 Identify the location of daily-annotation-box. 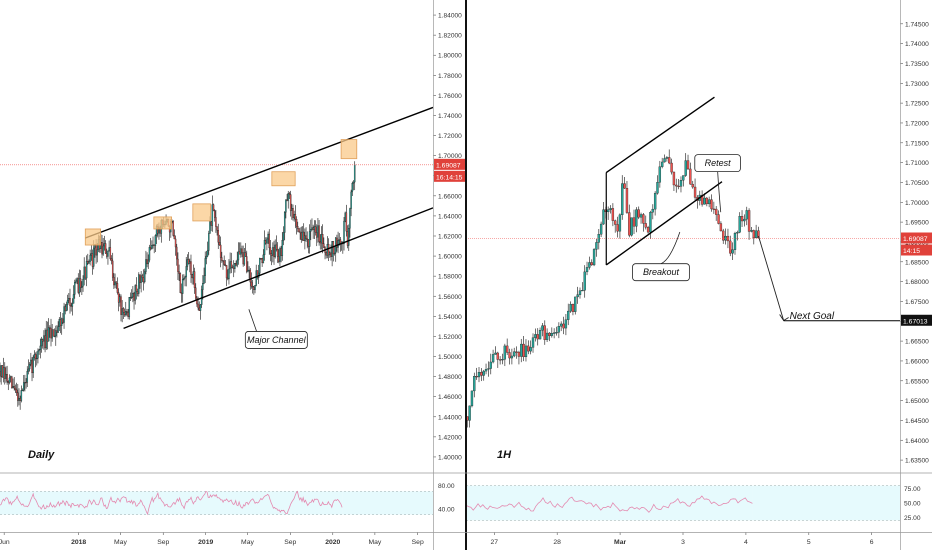
(276, 340).